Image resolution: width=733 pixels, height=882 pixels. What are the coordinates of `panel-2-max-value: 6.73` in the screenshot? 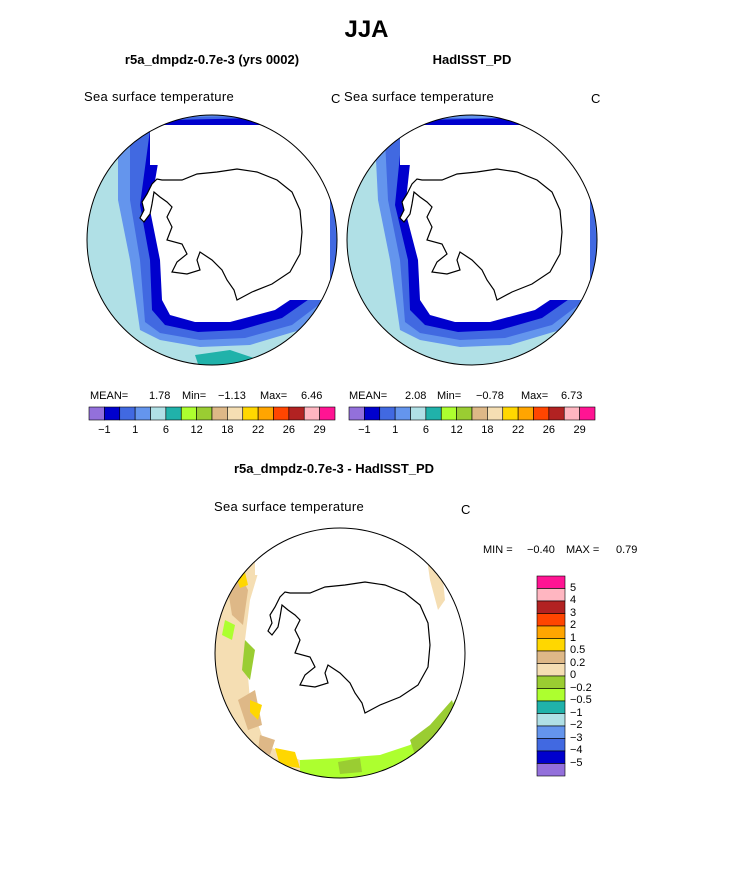 It's located at (572, 396).